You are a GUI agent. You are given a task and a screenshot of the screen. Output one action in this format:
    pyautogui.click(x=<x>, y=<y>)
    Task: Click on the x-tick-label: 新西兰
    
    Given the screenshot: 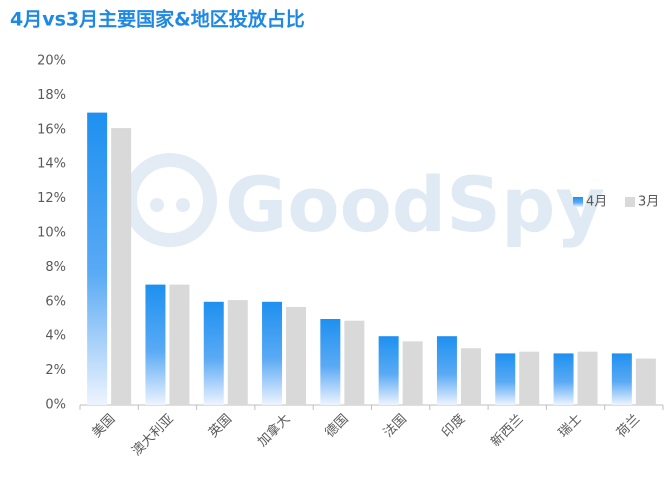 What is the action you would take?
    pyautogui.click(x=507, y=430)
    